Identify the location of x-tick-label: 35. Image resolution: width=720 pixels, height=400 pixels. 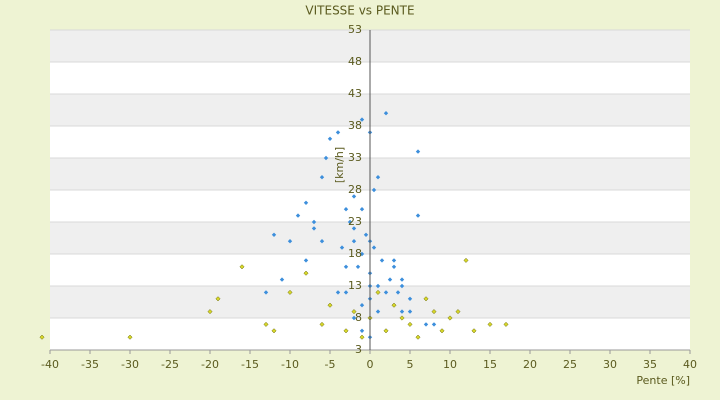
(650, 364).